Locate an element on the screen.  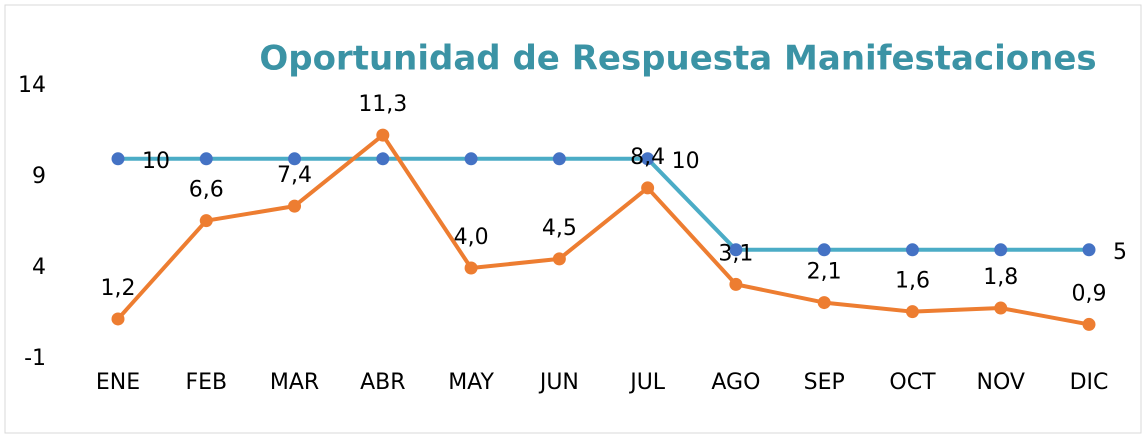
data-label: 0,9 is located at coordinates (1089, 293).